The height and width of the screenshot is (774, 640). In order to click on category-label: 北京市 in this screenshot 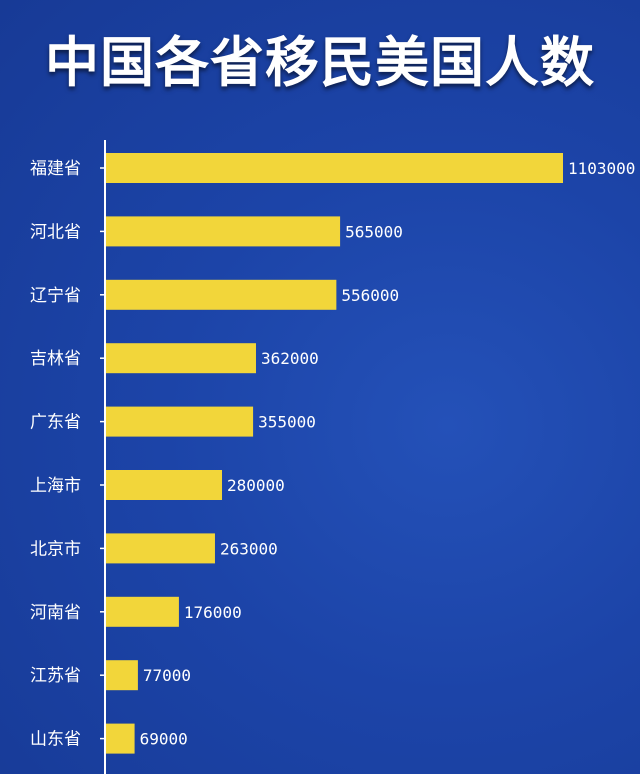, I will do `click(55, 549)`.